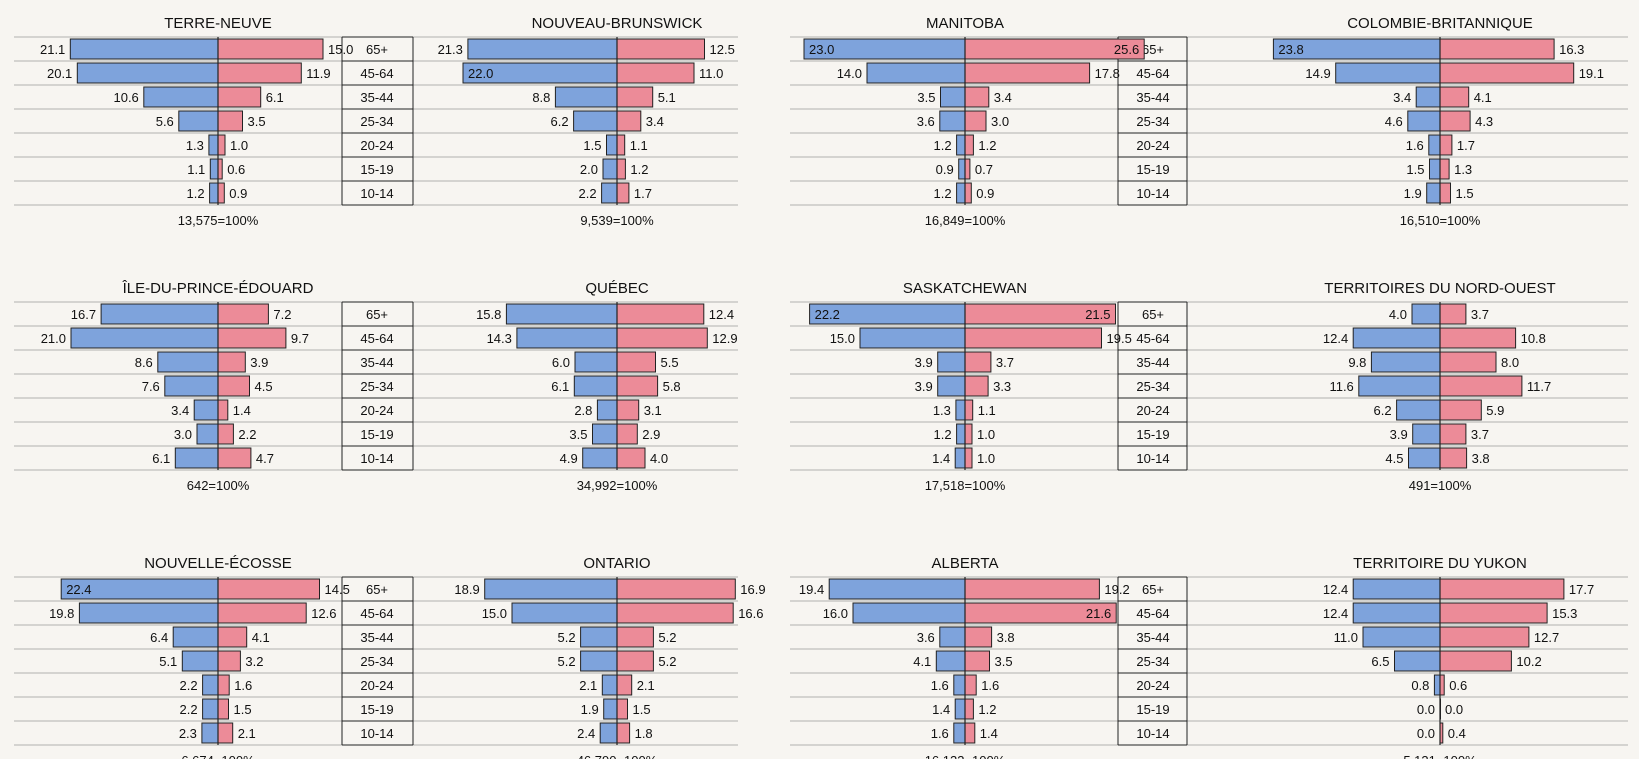 This screenshot has height=759, width=1639. Describe the element at coordinates (940, 733) in the screenshot. I see `left-value-label: 1.6` at that location.